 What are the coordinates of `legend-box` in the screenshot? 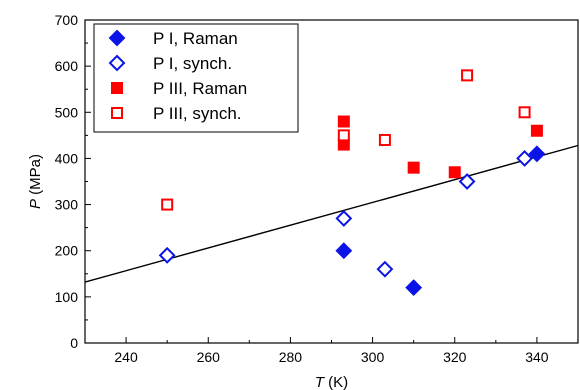 It's located at (196, 78).